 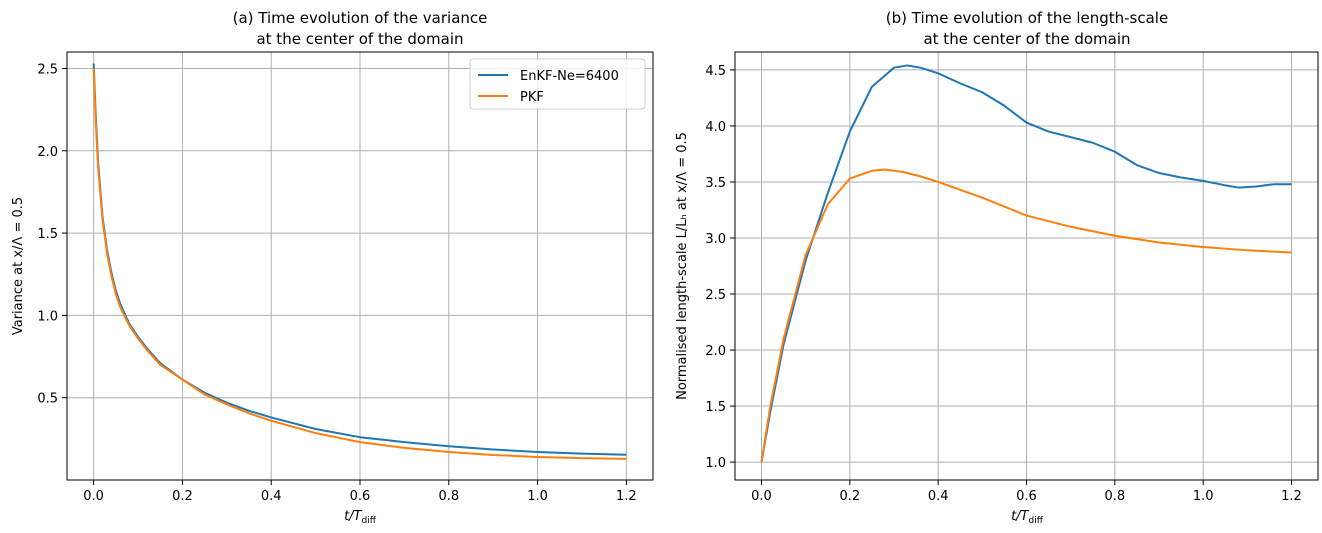 What do you see at coordinates (715, 239) in the screenshot?
I see `y-tick-label: 3.0` at bounding box center [715, 239].